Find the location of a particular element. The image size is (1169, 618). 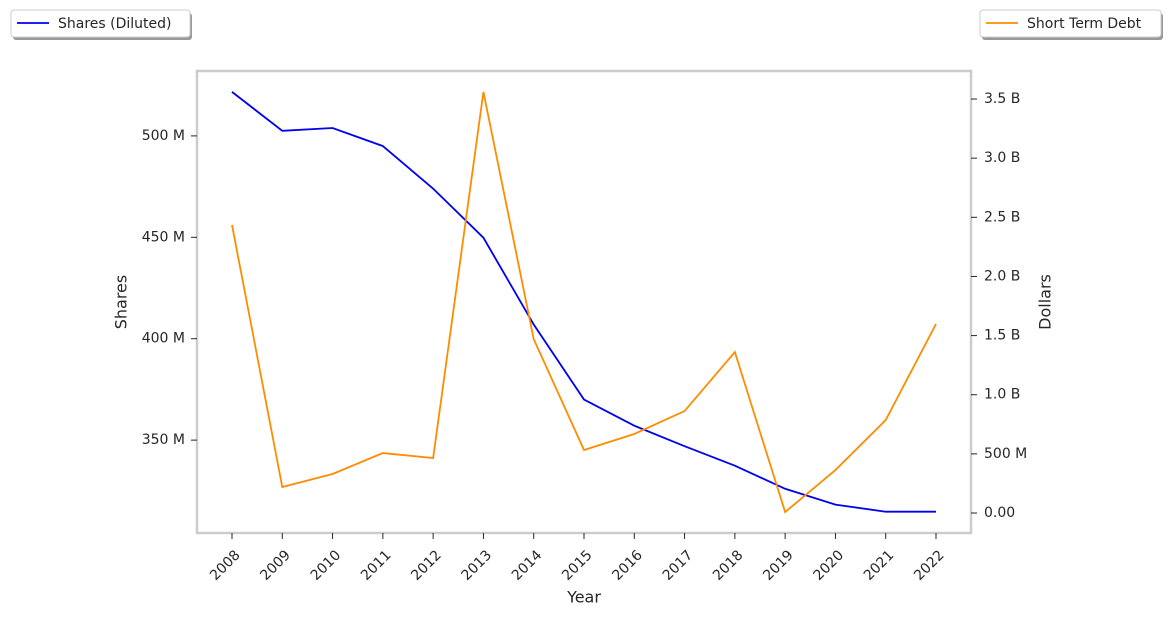

y-axis-title: Shares is located at coordinates (121, 302).